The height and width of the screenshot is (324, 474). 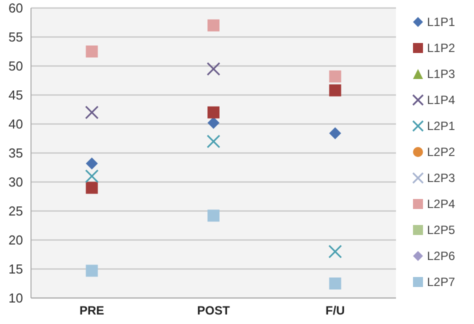 What do you see at coordinates (441, 230) in the screenshot?
I see `legend-label: L2P5` at bounding box center [441, 230].